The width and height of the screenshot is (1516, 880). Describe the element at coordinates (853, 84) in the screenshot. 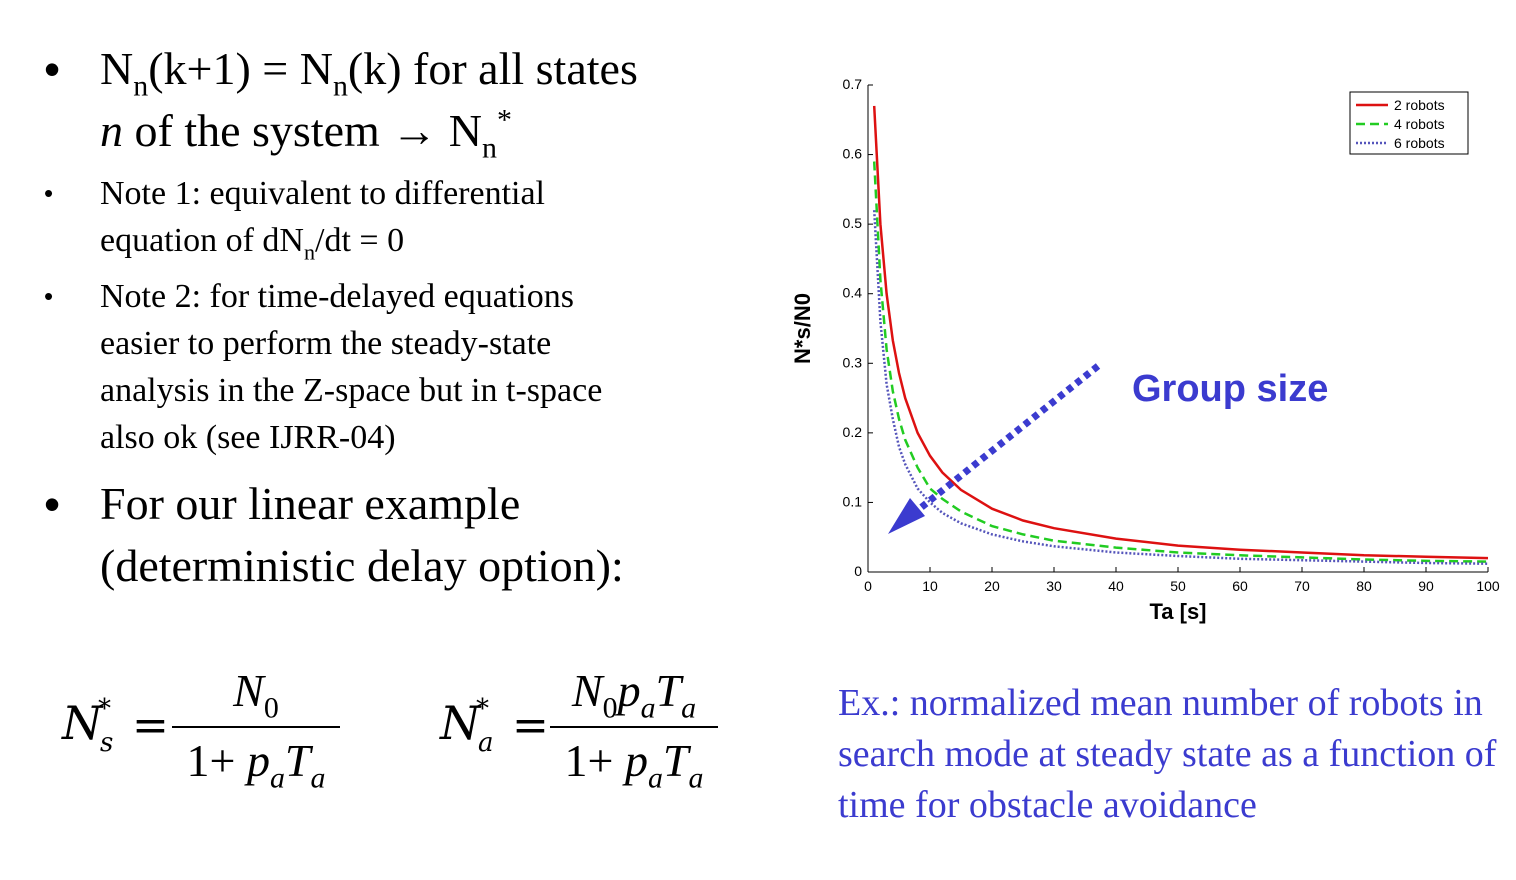

I see `y-tick-label: 0.7` at that location.